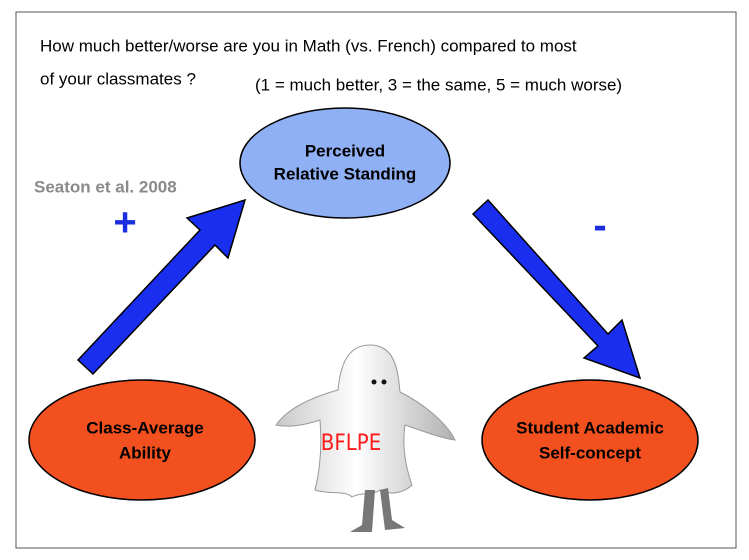 The image size is (749, 560). What do you see at coordinates (118, 78) in the screenshot?
I see `question-line: of your classmates ?` at bounding box center [118, 78].